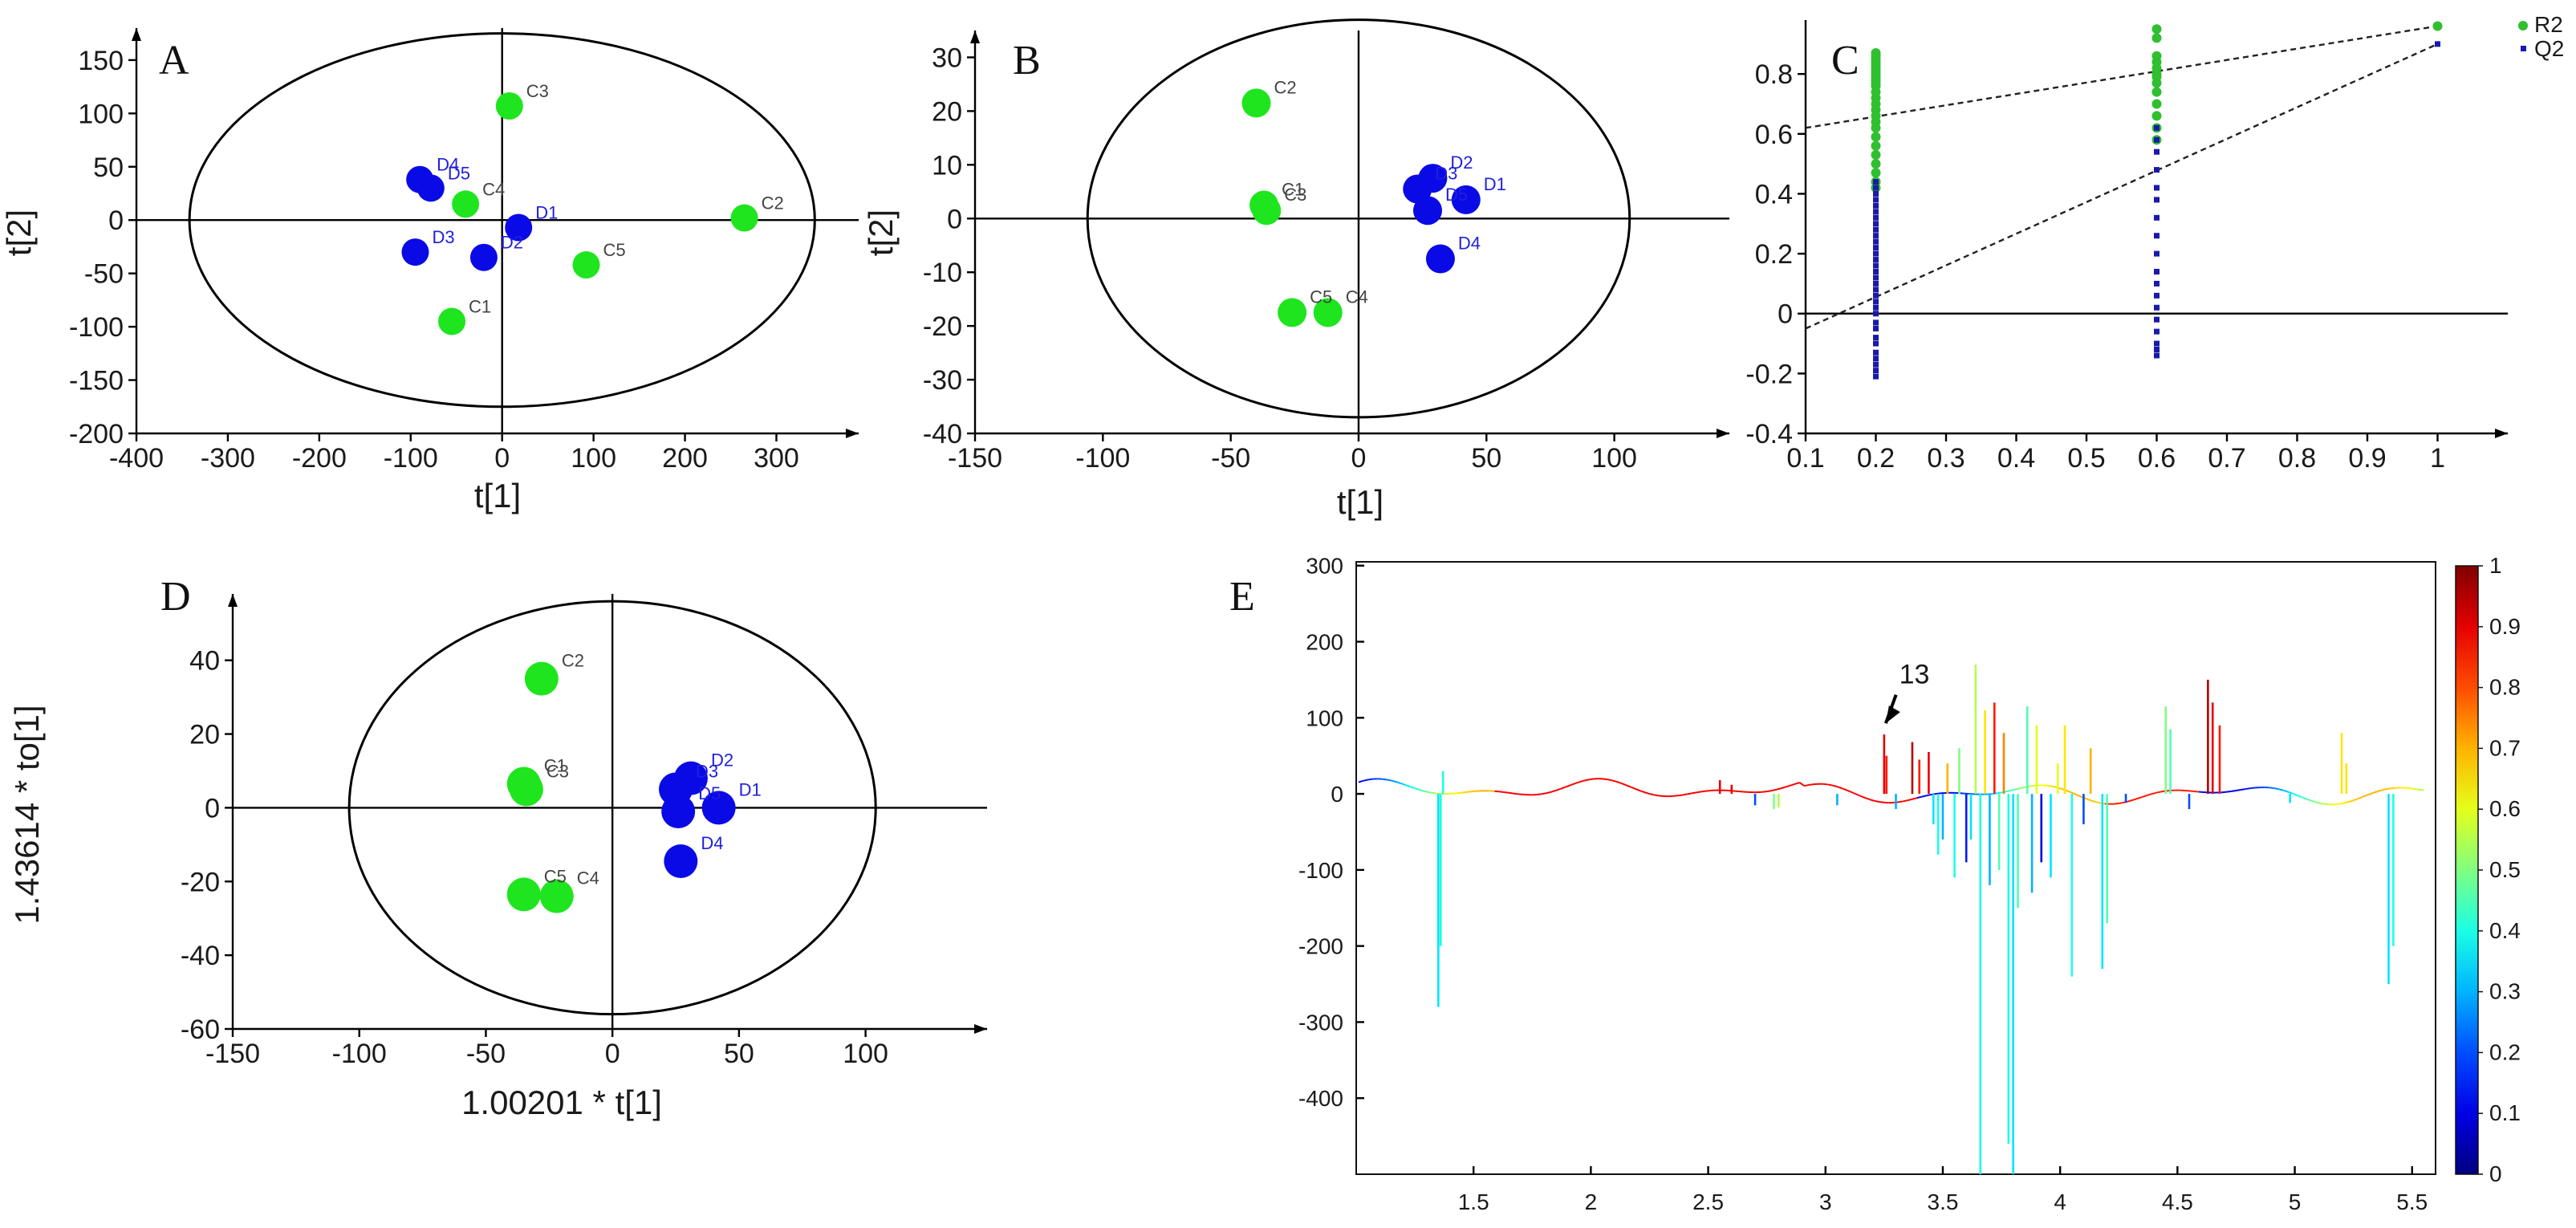 The image size is (2576, 1228). What do you see at coordinates (777, 458) in the screenshot?
I see `x-tick-label: 300` at bounding box center [777, 458].